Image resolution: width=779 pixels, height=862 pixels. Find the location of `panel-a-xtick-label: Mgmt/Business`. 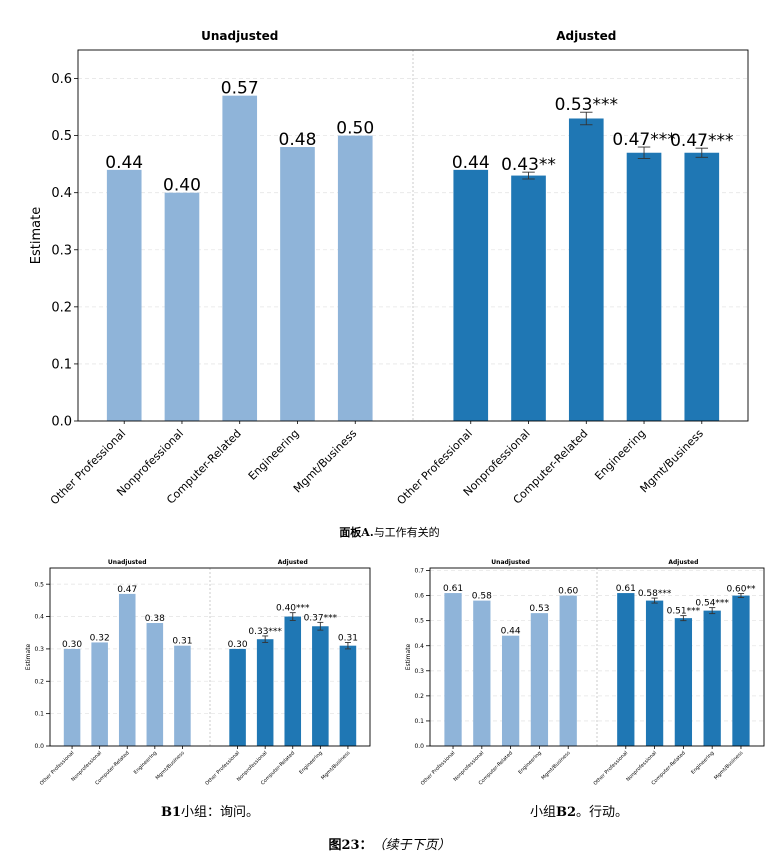

panel-a-xtick-label: Mgmt/Business is located at coordinates (325, 461).